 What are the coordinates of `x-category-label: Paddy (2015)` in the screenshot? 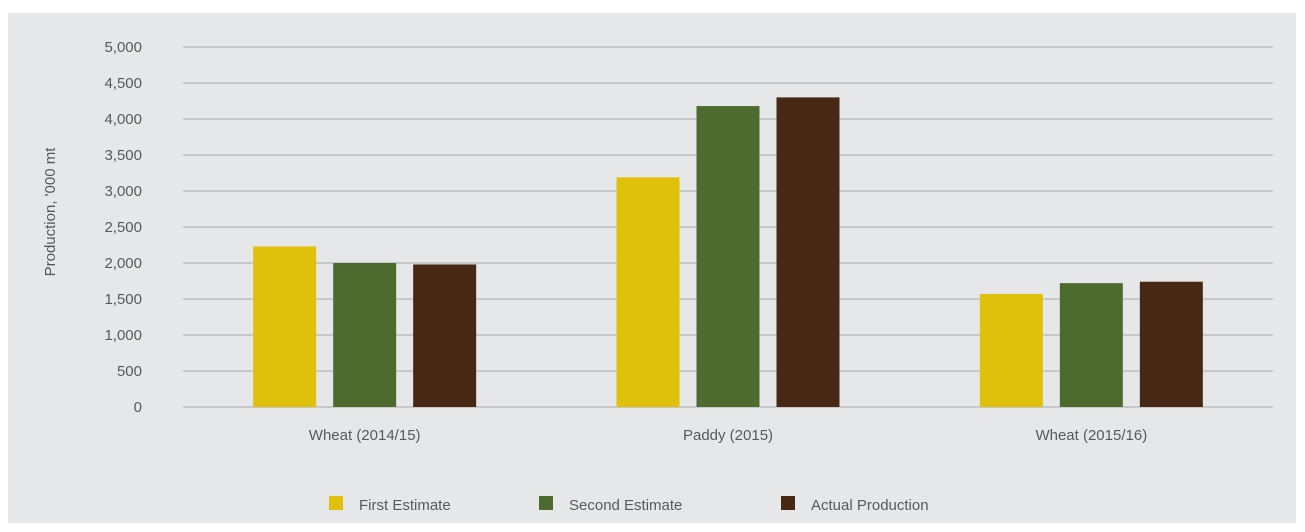 It's located at (728, 435).